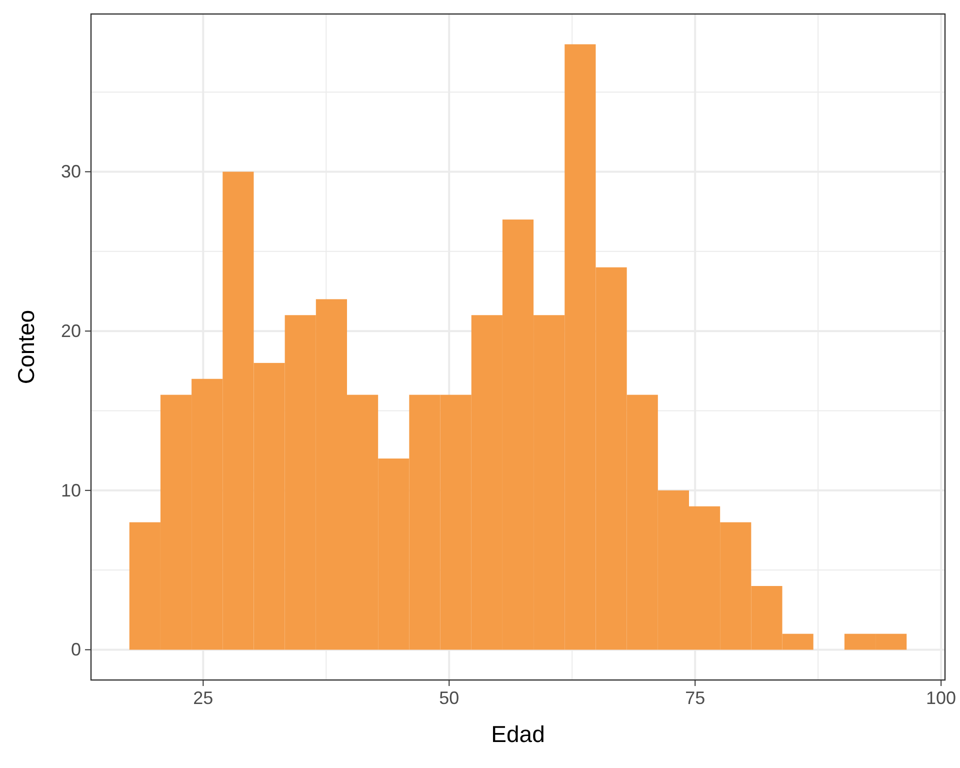 The image size is (960, 768). Describe the element at coordinates (449, 698) in the screenshot. I see `x-tick-label: 50` at that location.